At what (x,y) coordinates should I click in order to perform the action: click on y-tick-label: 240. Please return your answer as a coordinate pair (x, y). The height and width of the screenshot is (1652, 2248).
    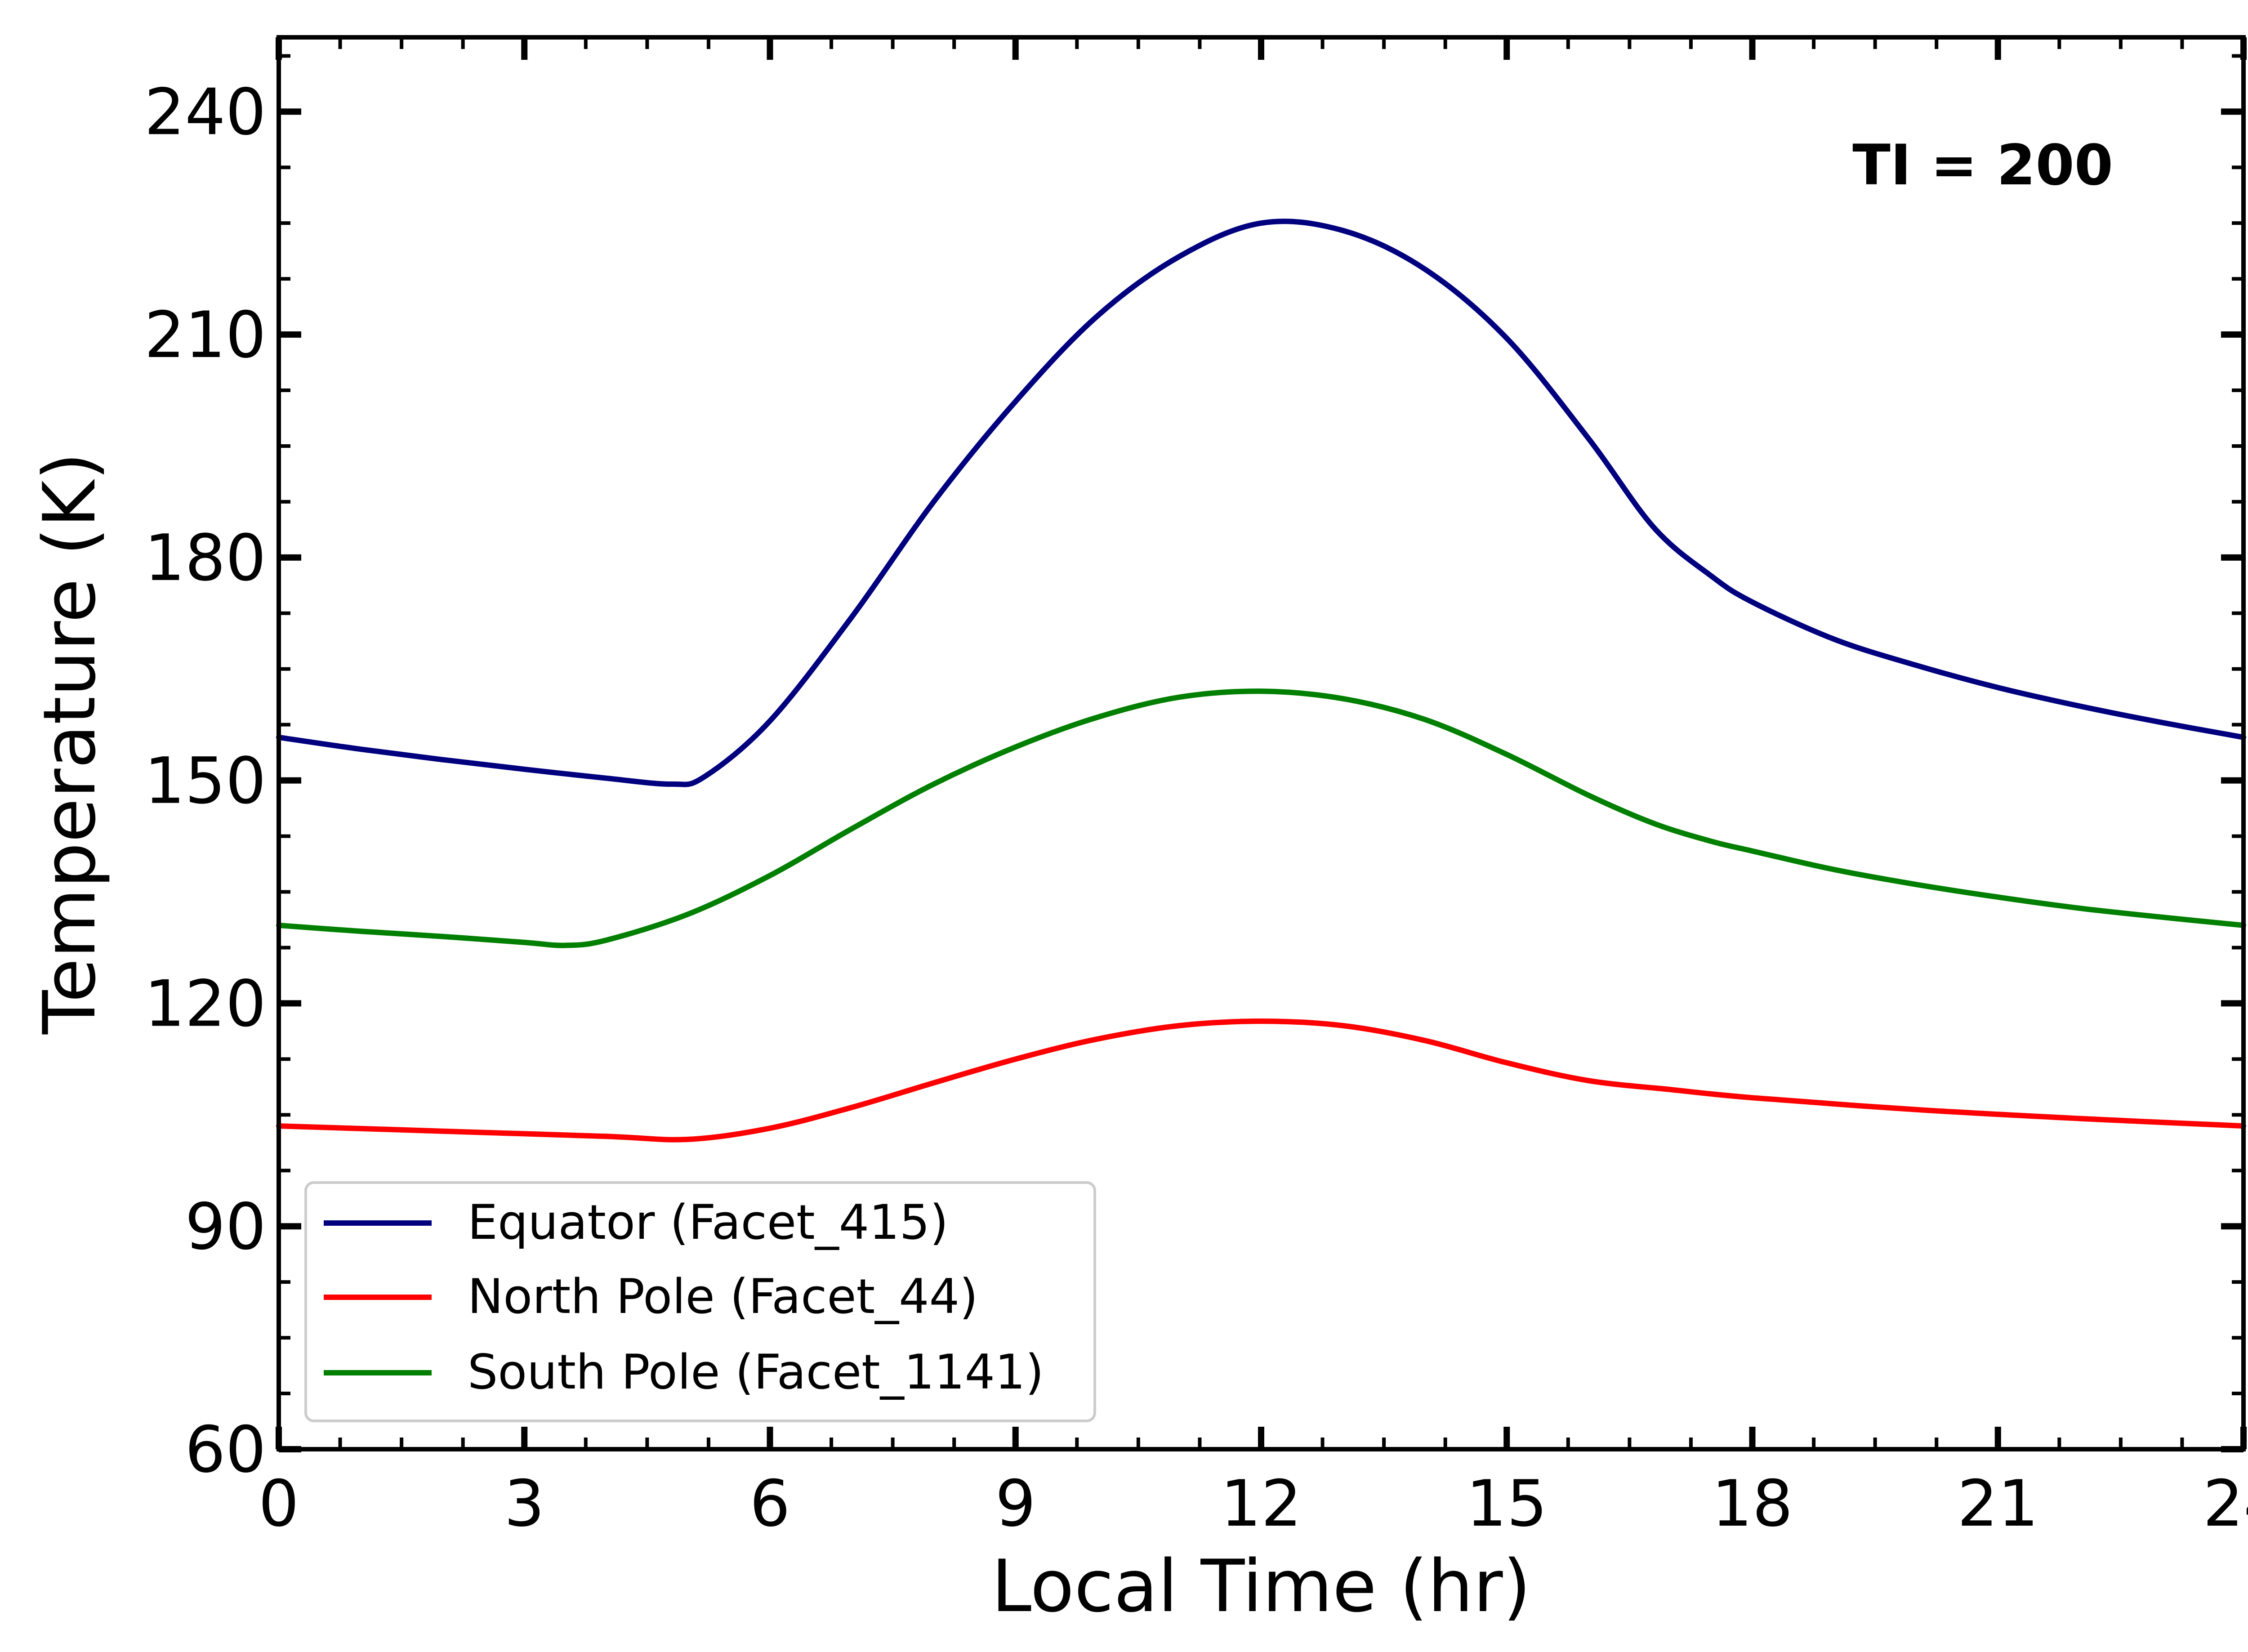
    Looking at the image, I should click on (205, 112).